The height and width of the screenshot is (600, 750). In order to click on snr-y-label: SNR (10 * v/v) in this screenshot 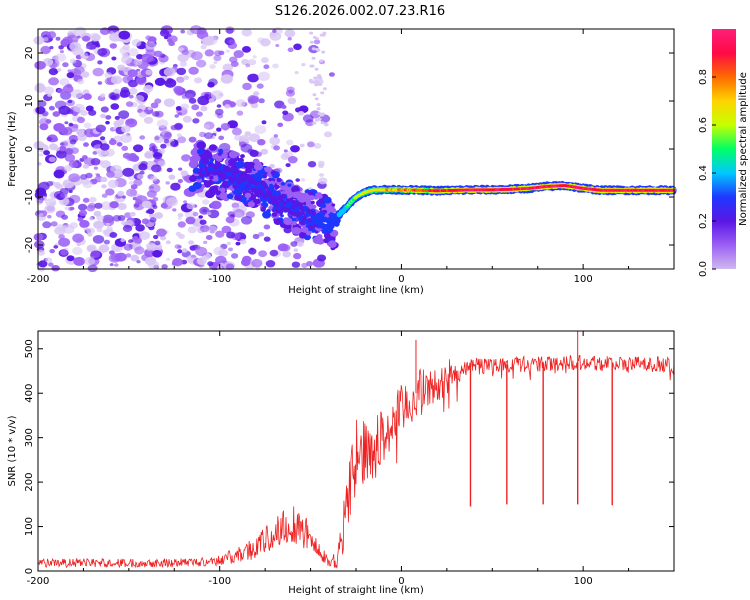, I will do `click(12, 450)`.